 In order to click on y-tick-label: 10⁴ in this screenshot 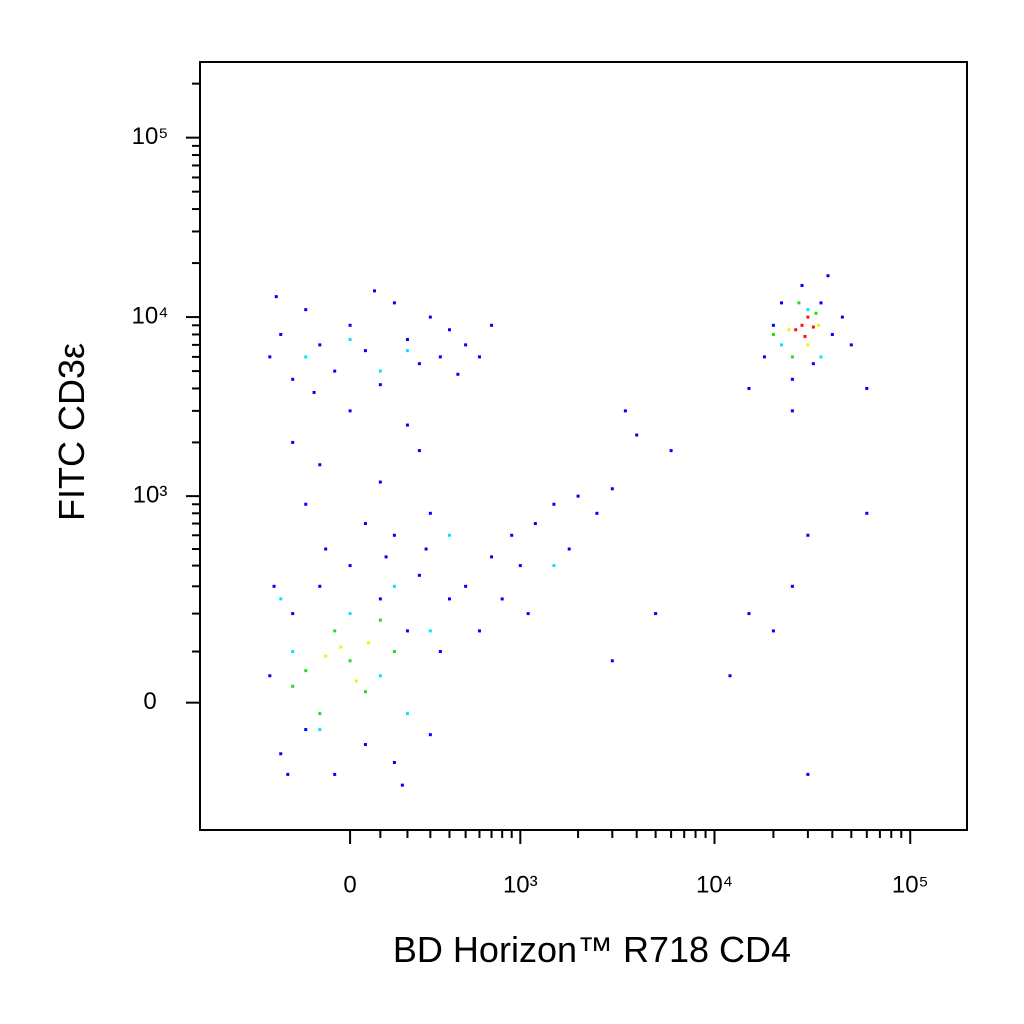, I will do `click(149, 315)`.